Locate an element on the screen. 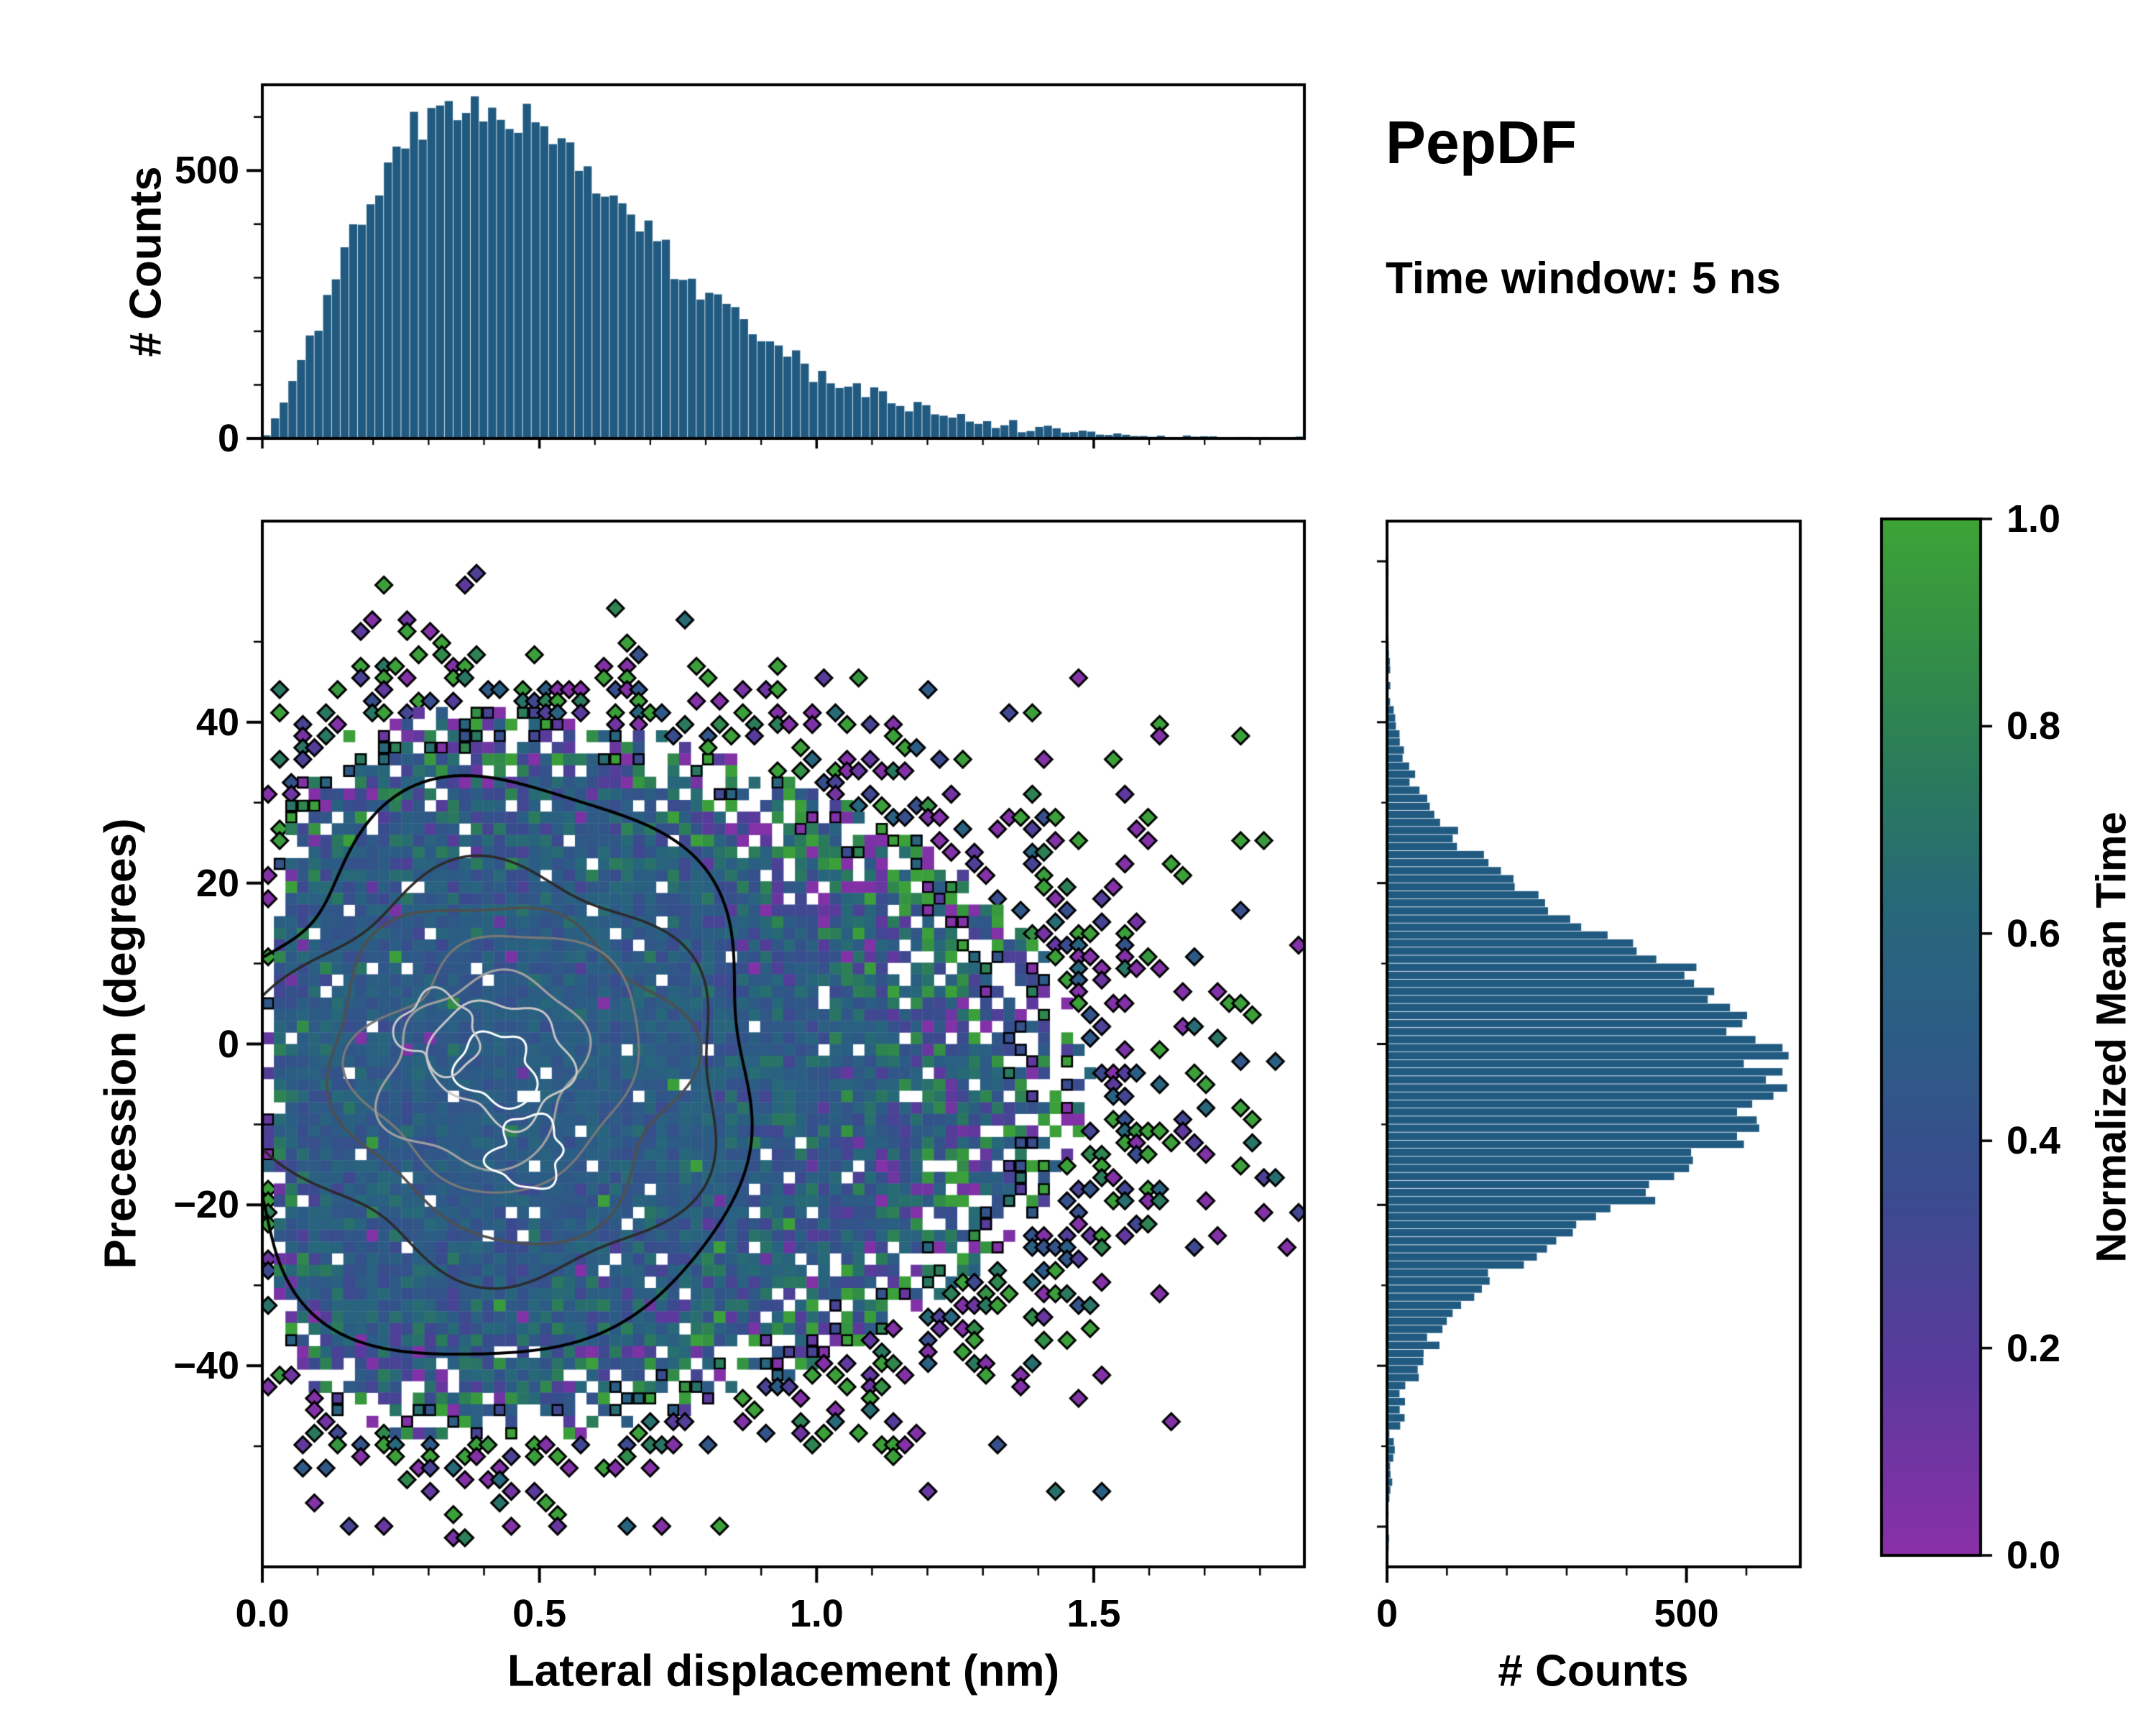 The image size is (2156, 1725). plot-subtitle: Time window: 5 ns is located at coordinates (1584, 278).